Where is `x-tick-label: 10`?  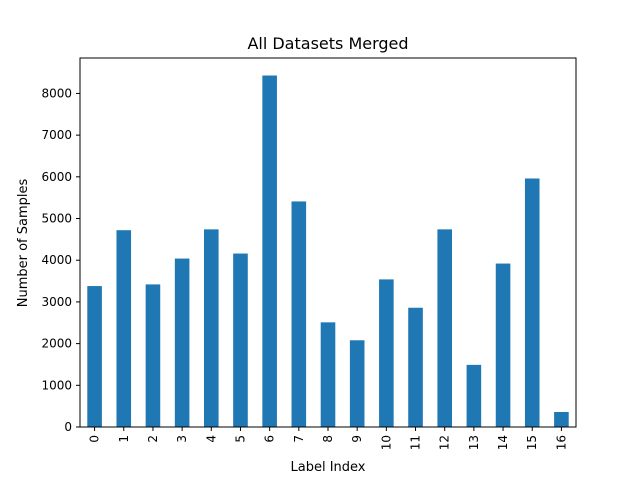 x-tick-label: 10 is located at coordinates (386, 442).